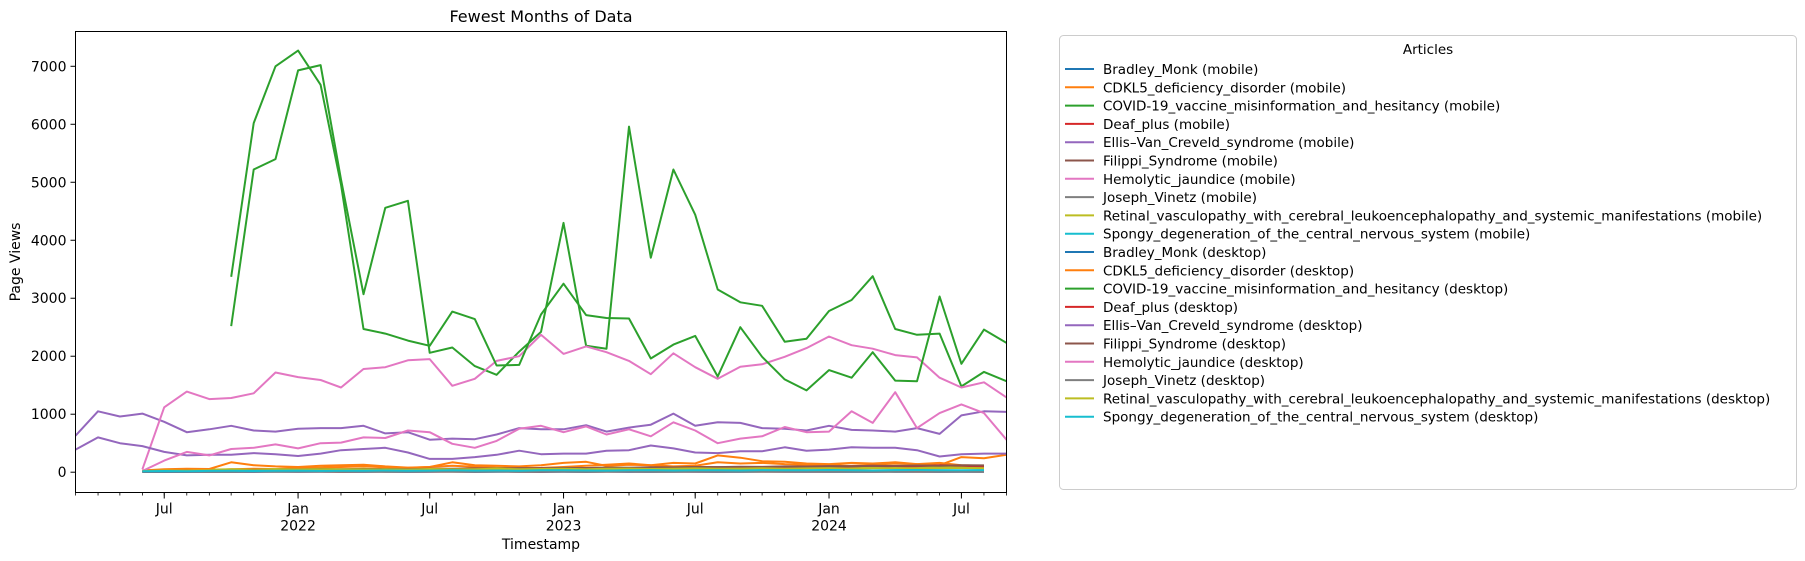 The height and width of the screenshot is (561, 1805). I want to click on y-axis-label: Page Views, so click(16, 262).